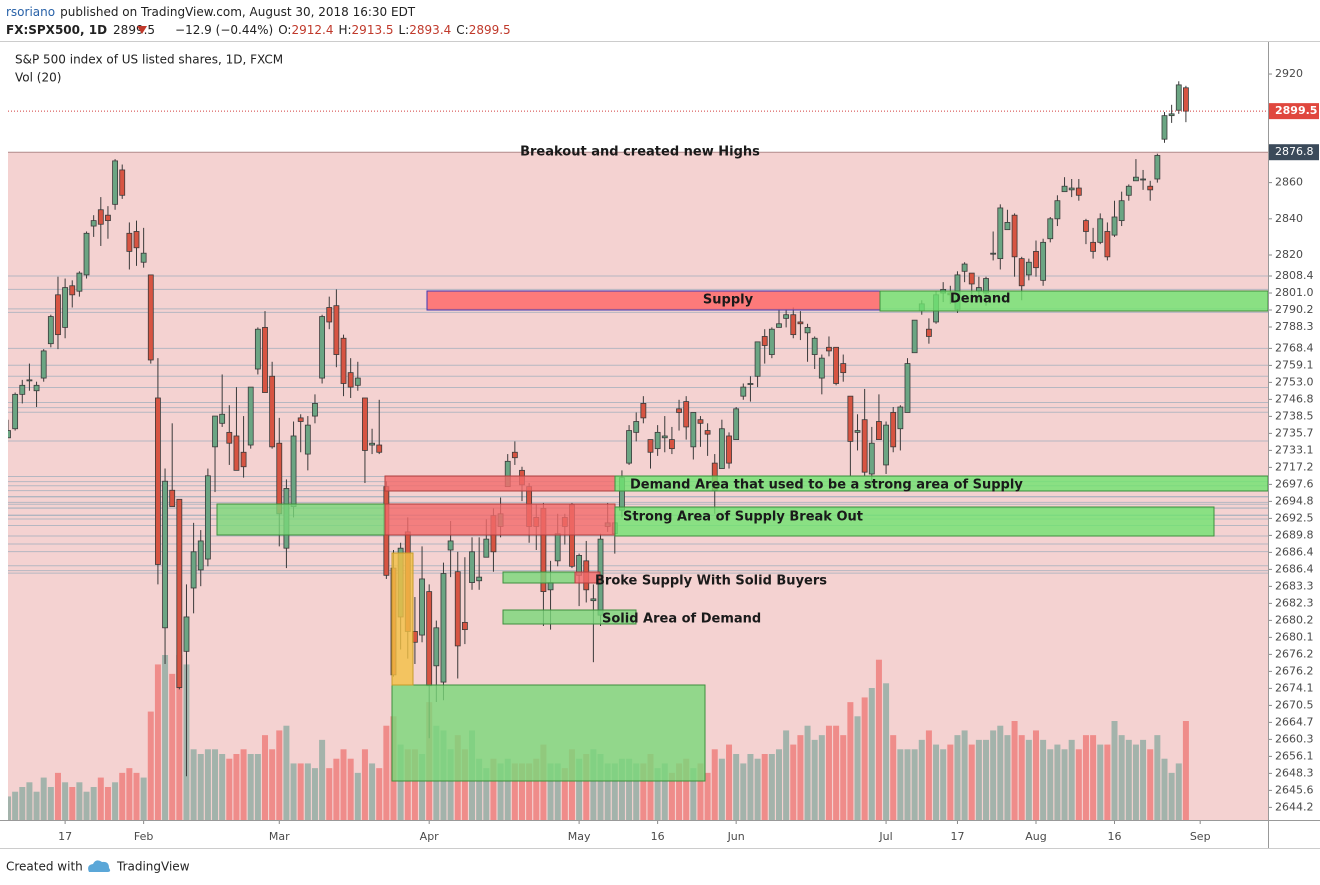  Describe the element at coordinates (56, 30) in the screenshot. I see `symbol: FX:SPX500, 1D` at that location.